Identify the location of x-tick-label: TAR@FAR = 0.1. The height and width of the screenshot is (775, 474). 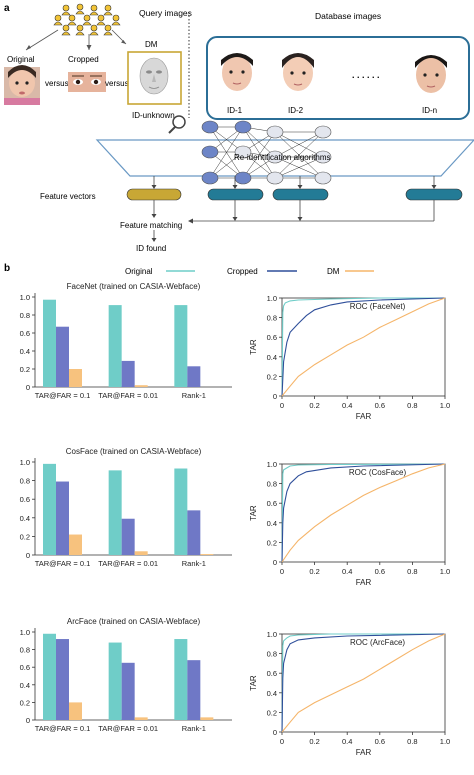
(63, 395).